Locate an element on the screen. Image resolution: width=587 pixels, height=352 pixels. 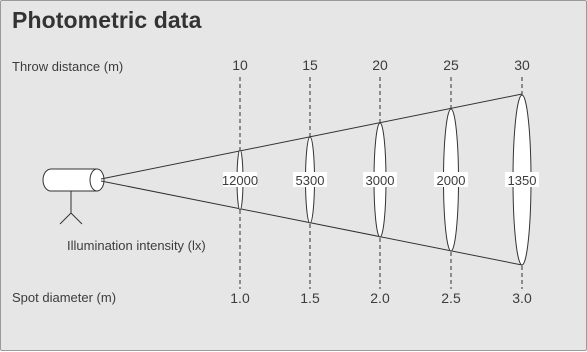
diameter-tick-label: 2.5 is located at coordinates (451, 298).